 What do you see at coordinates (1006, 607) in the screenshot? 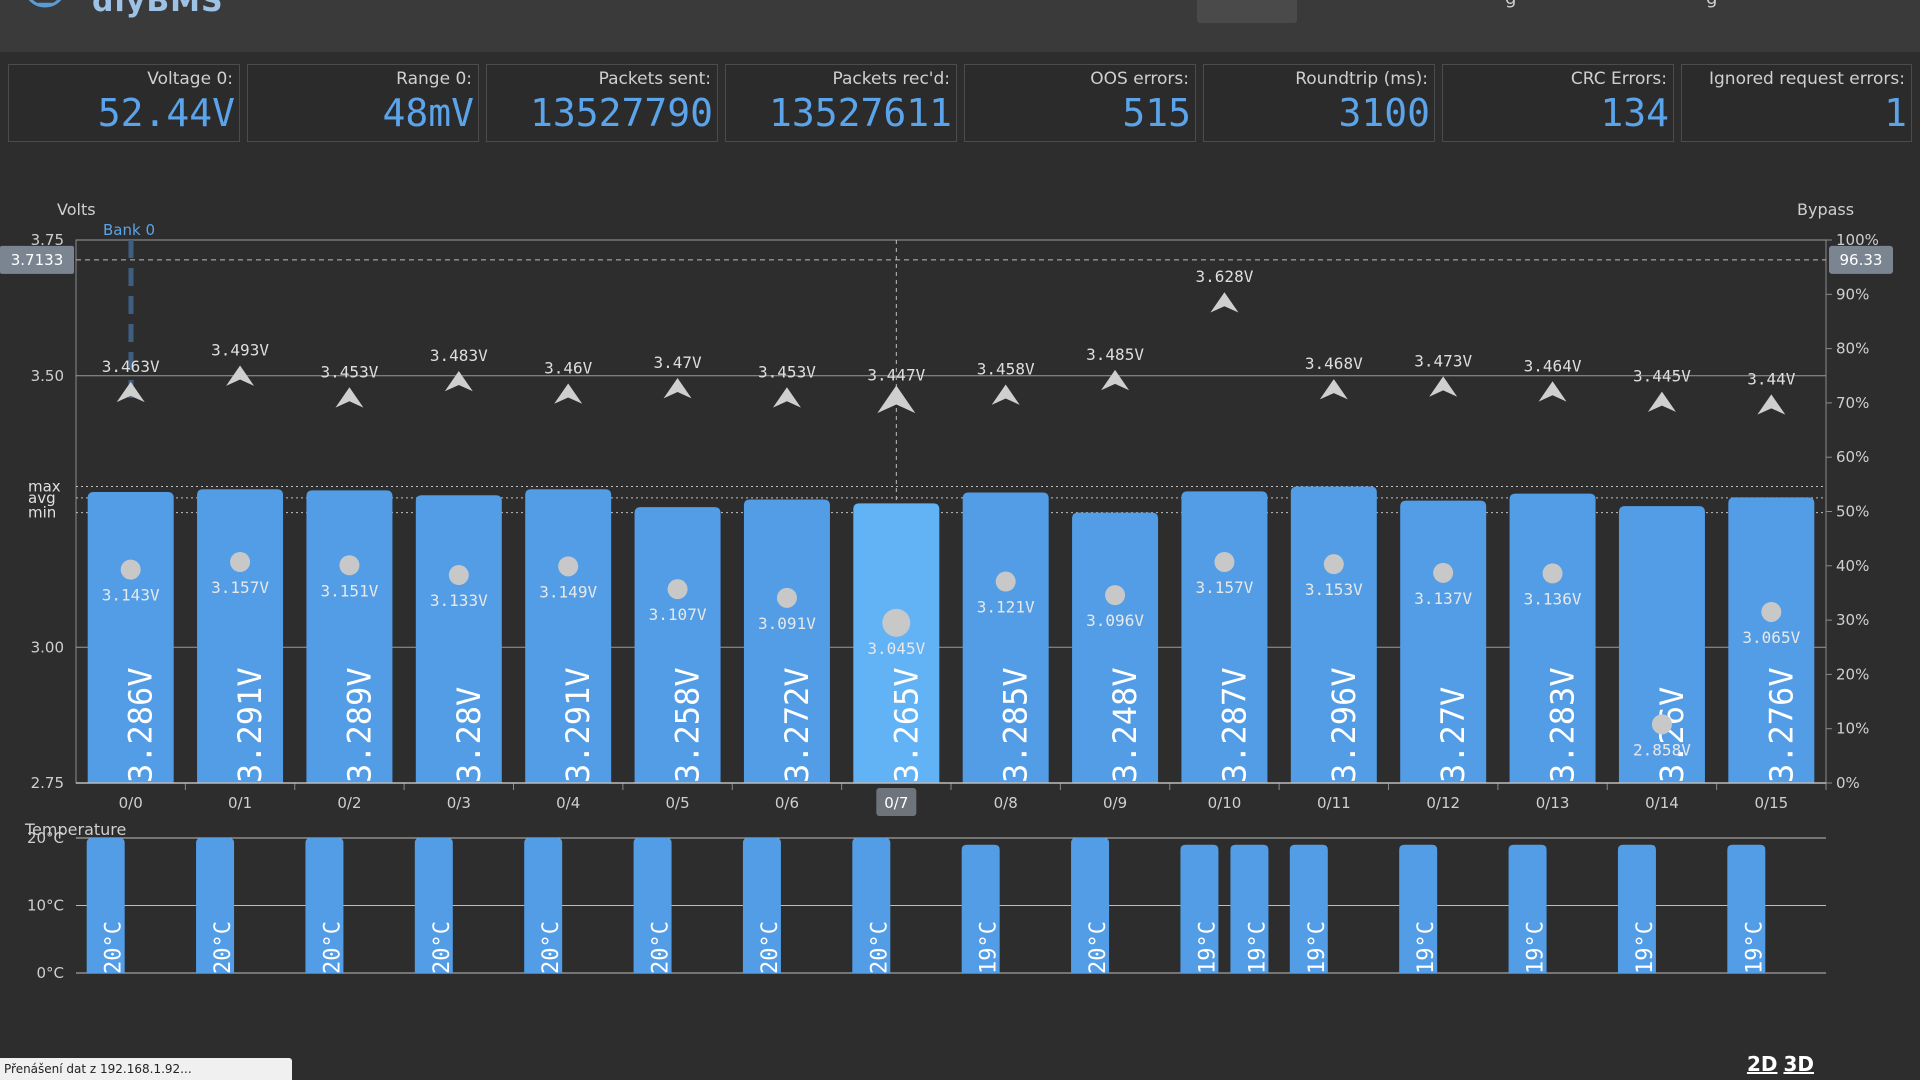
I see `min-voltage-label: 3.121V` at bounding box center [1006, 607].